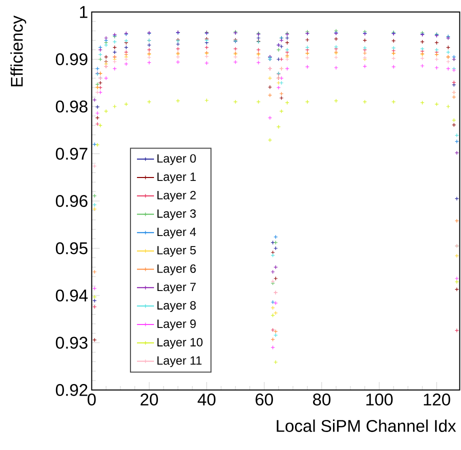  What do you see at coordinates (437, 400) in the screenshot?
I see `x-tick-label: 120` at bounding box center [437, 400].